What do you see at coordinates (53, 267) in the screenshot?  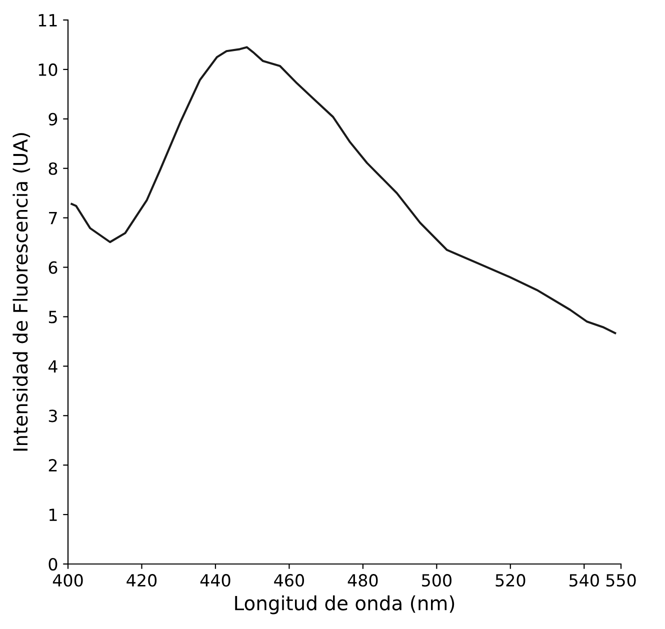 I see `y-tick-label: 6` at bounding box center [53, 267].